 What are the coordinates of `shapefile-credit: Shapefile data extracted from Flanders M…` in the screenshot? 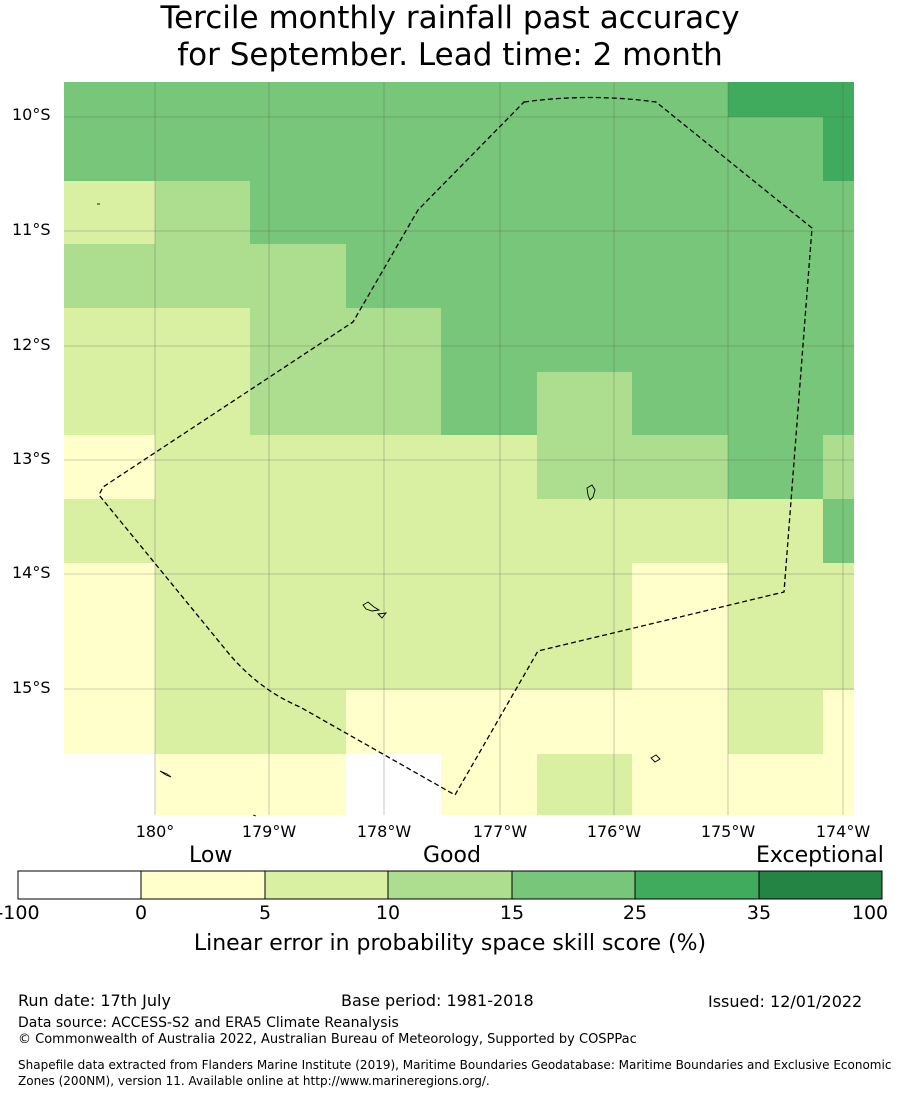 It's located at (458, 1073).